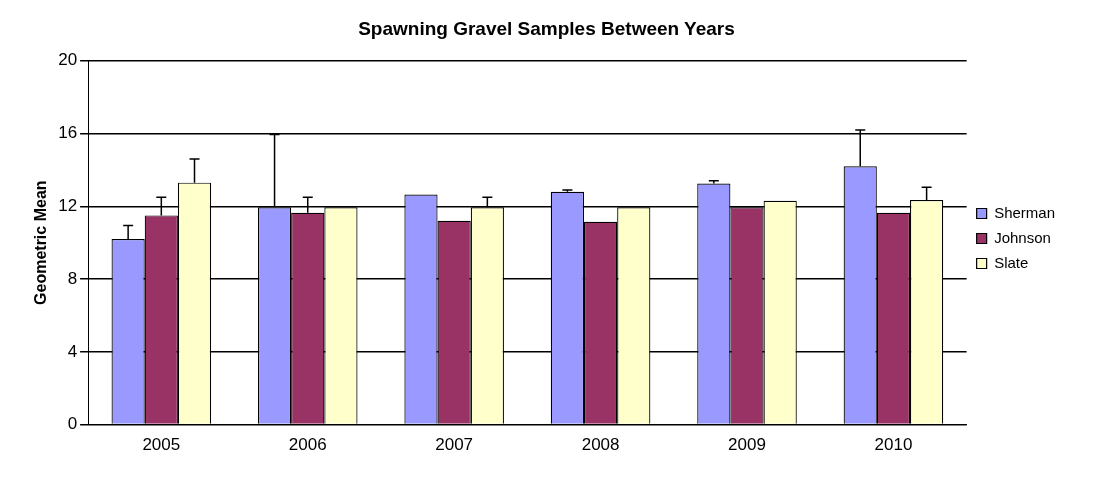  I want to click on y-axis-title: Geometric Mean, so click(41, 242).